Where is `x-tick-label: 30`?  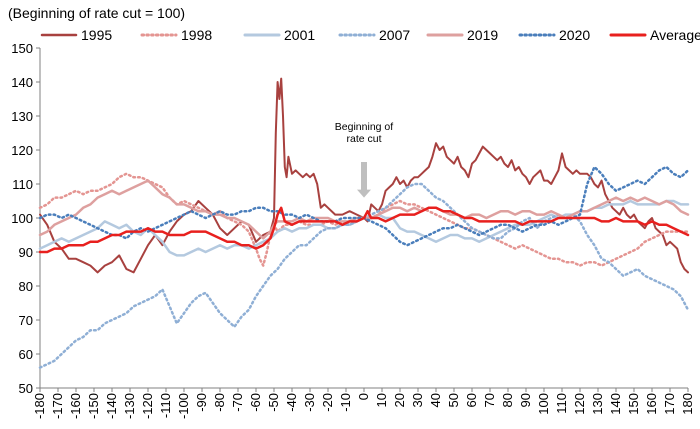 x-tick-label: 30 is located at coordinates (417, 400).